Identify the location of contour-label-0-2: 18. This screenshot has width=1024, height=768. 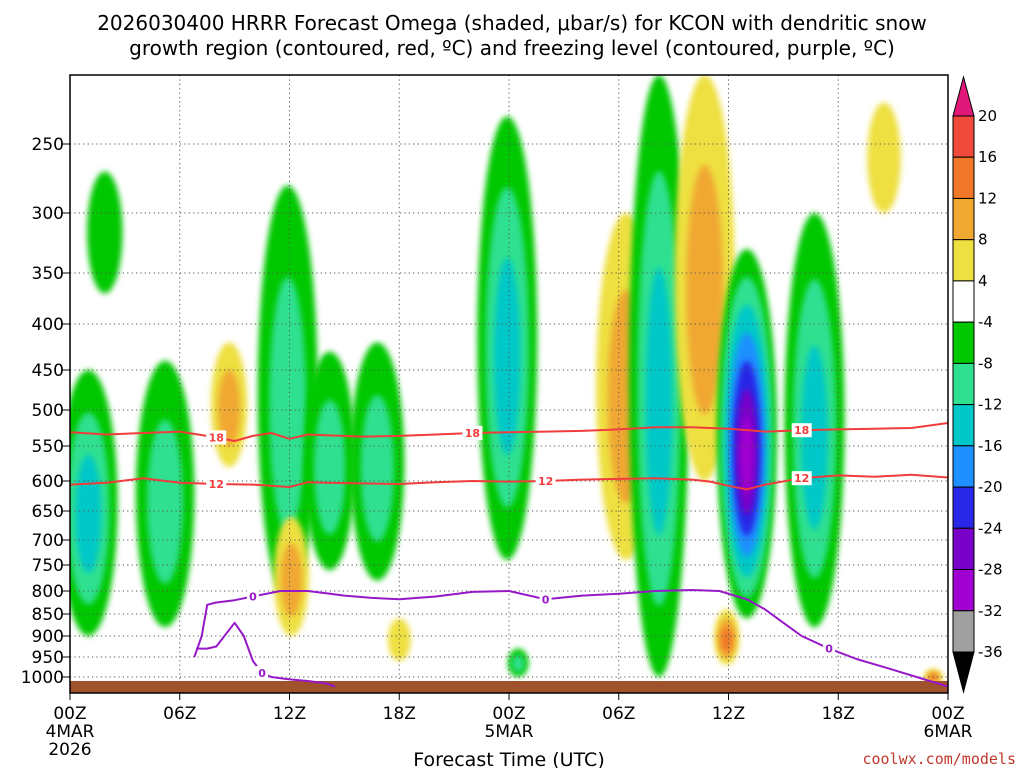
(801, 430).